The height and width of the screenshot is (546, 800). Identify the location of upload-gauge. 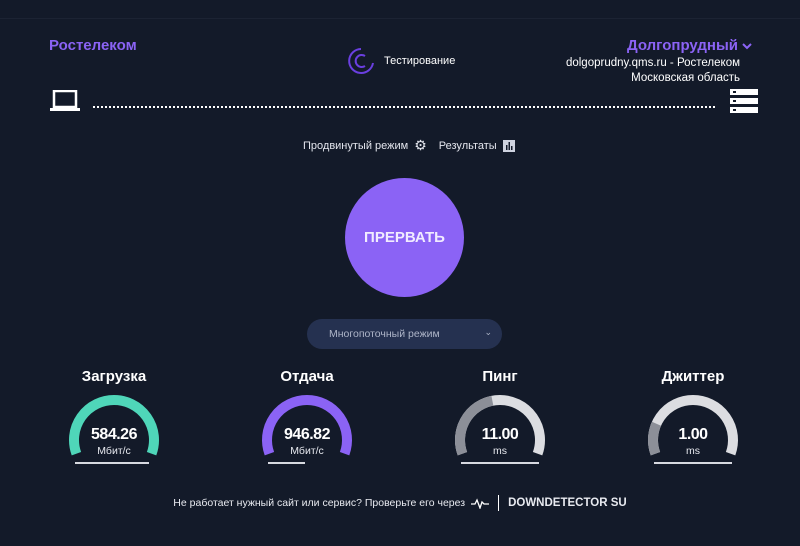
(307, 425).